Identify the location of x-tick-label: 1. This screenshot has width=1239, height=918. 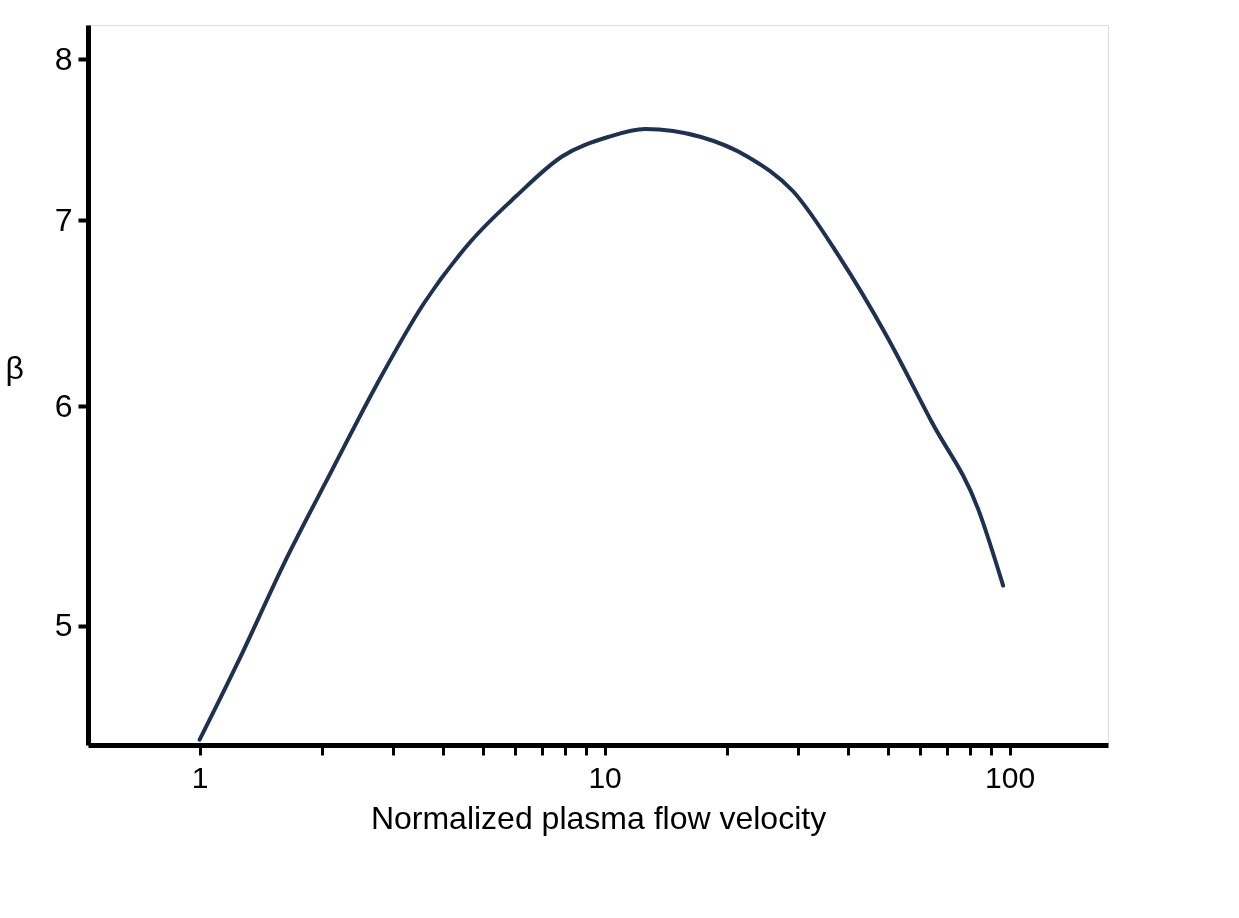
(200, 777).